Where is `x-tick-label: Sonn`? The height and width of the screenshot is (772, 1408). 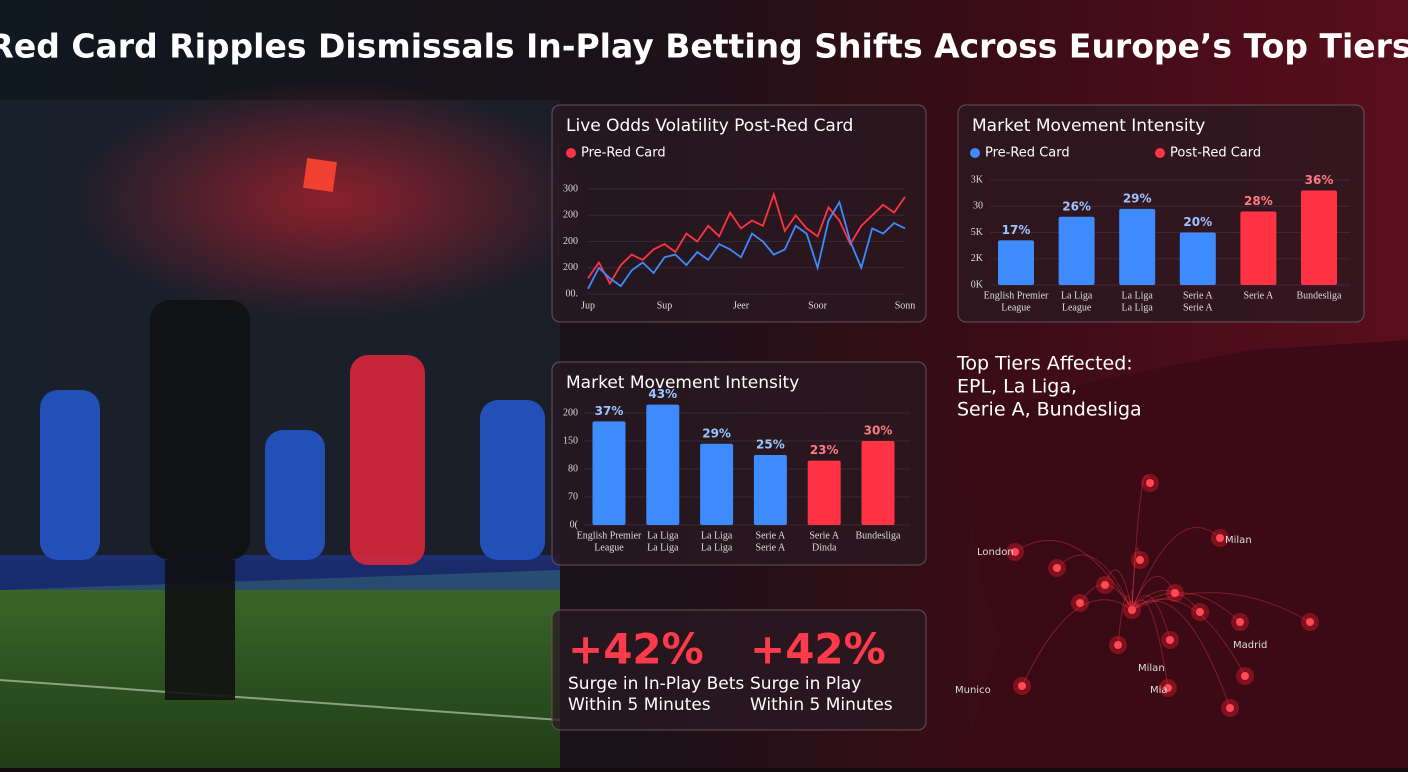
x-tick-label: Sonn is located at coordinates (905, 305).